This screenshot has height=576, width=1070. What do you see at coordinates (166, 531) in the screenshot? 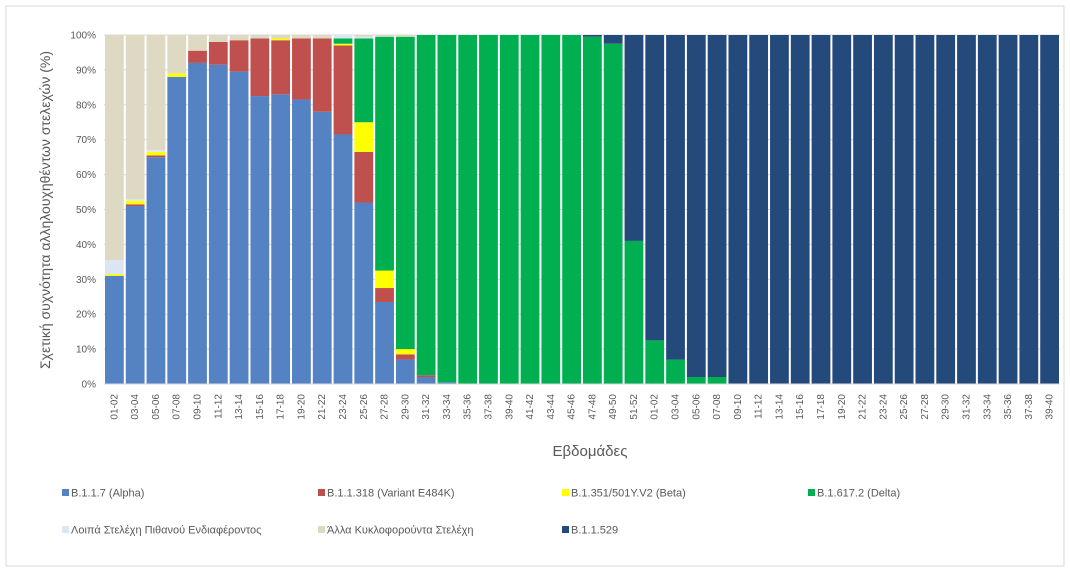
I see `legend-label: Λοιπά Στελέχη Πιθανού Ενδιαφέροντος` at bounding box center [166, 531].